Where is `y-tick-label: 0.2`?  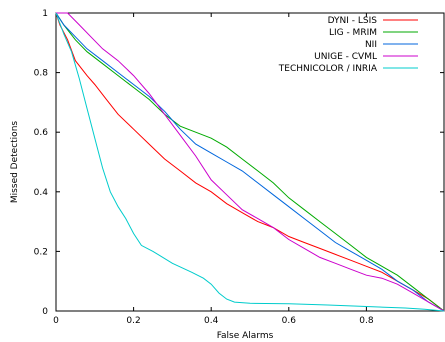 y-tick-label: 0.2 is located at coordinates (41, 252).